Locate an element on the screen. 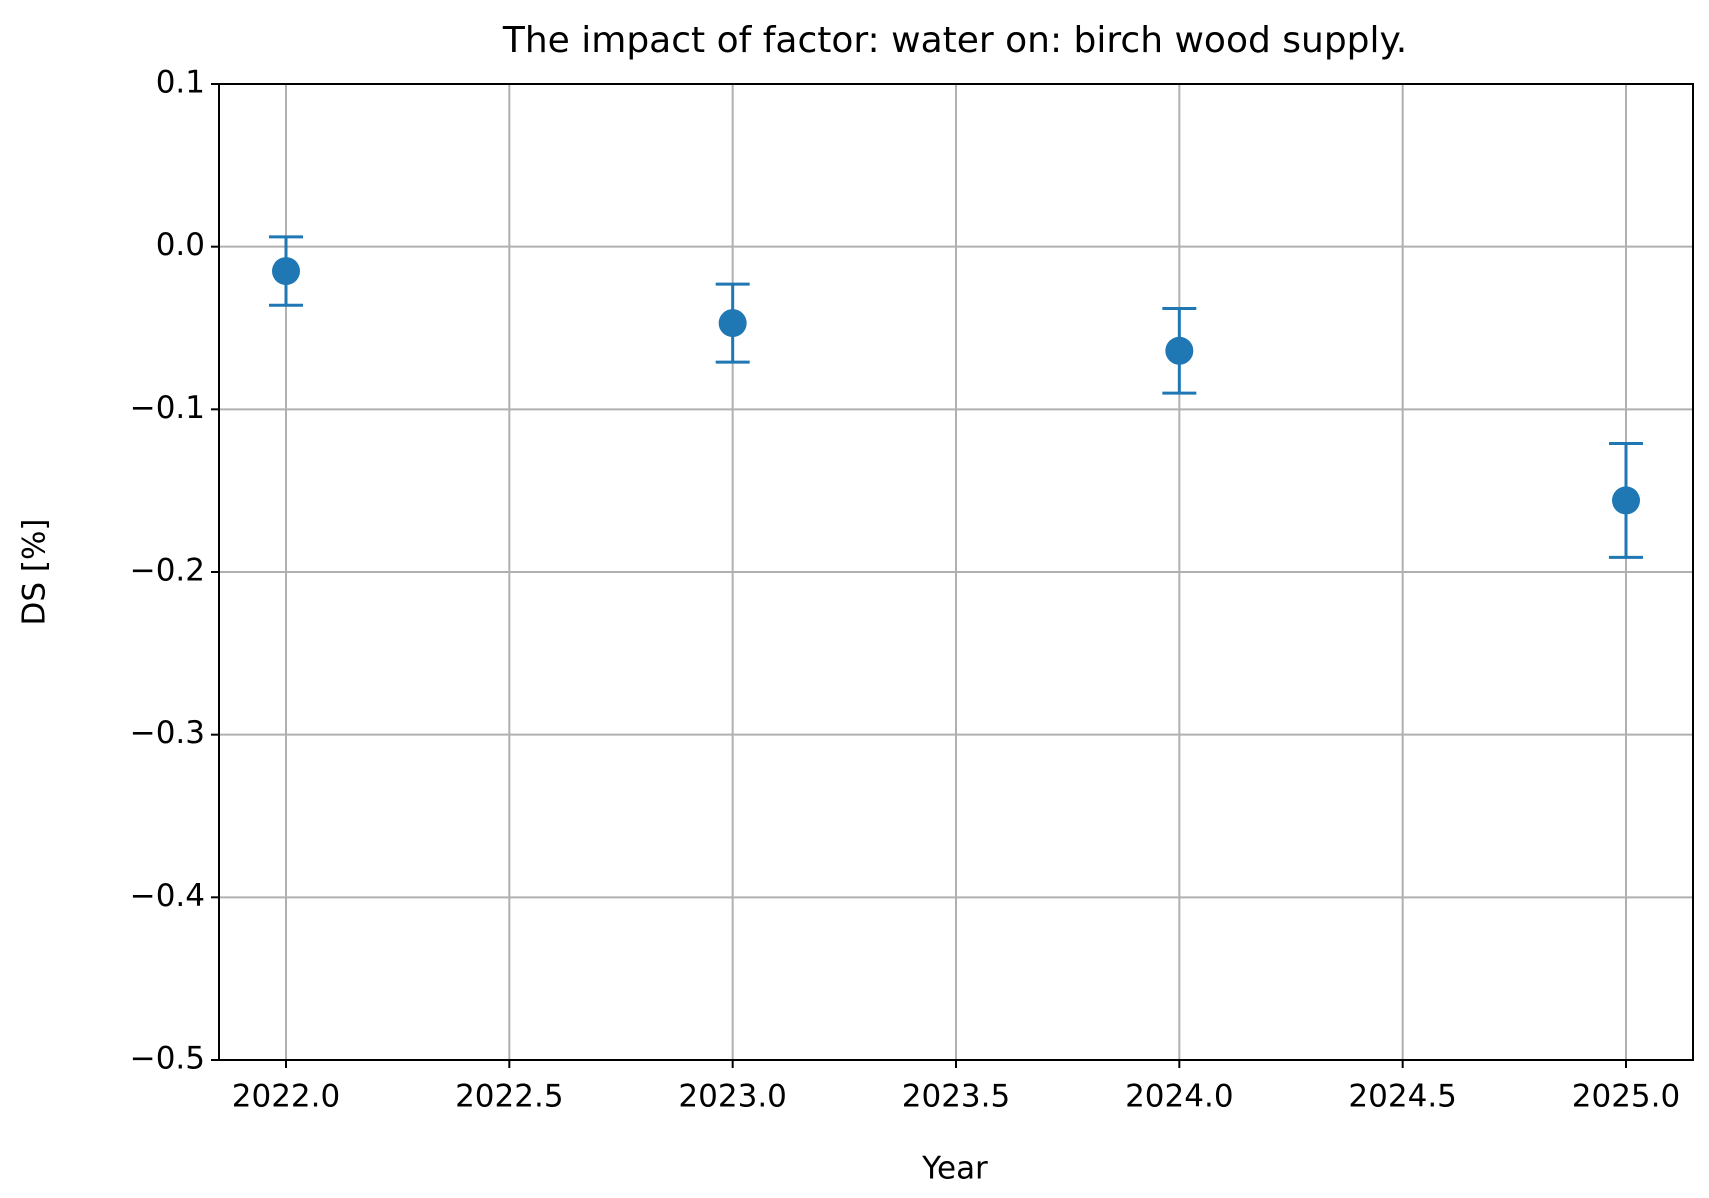  x-tick-label: 2022.0 is located at coordinates (286, 1097).